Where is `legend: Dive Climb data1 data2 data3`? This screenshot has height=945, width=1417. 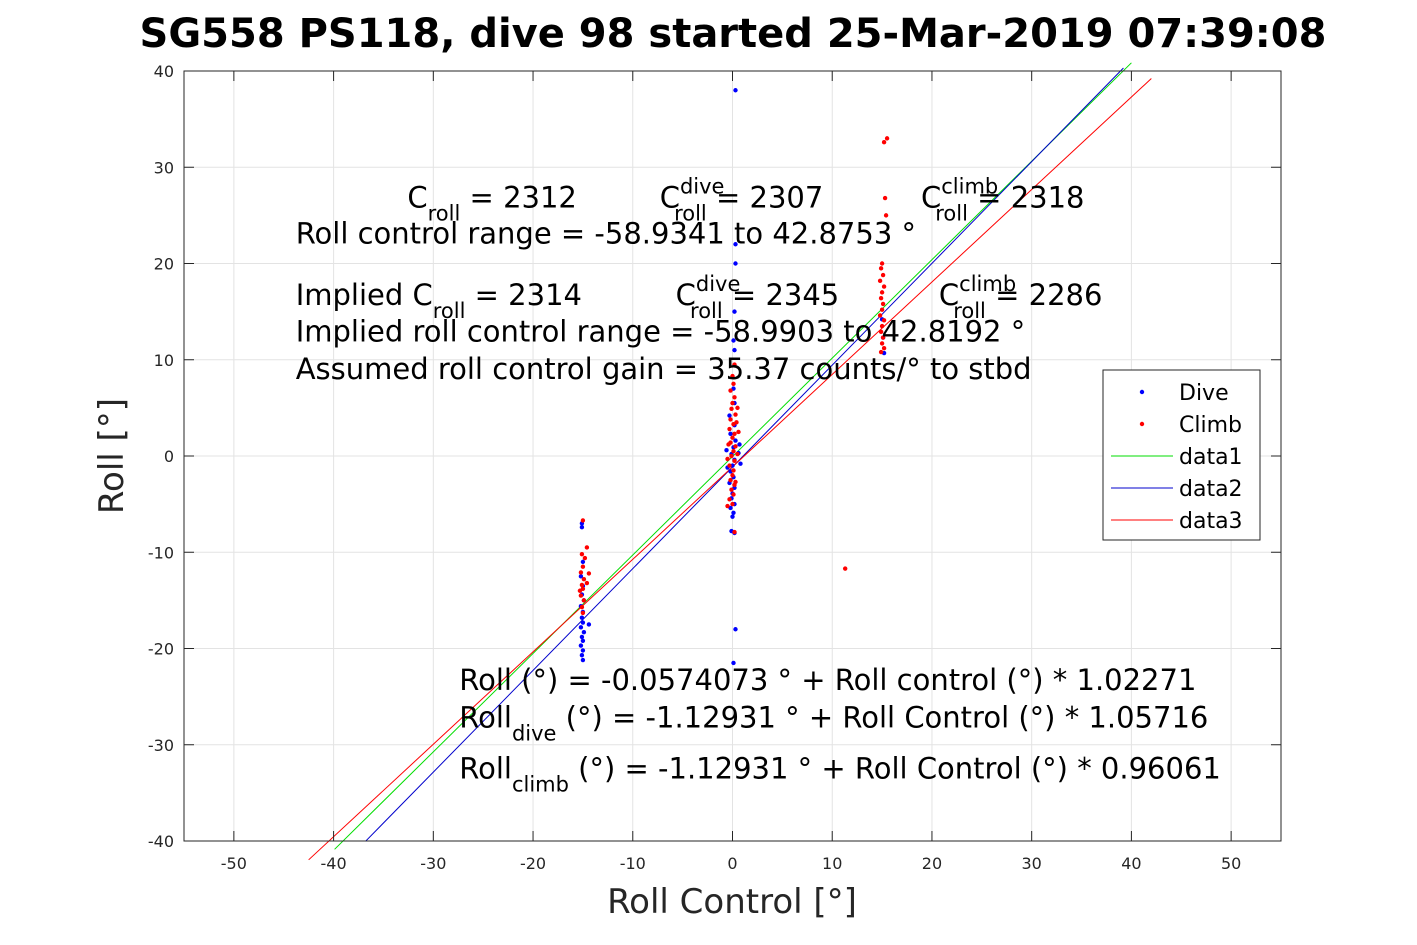 legend: Dive Climb data1 data2 data3 is located at coordinates (1181, 455).